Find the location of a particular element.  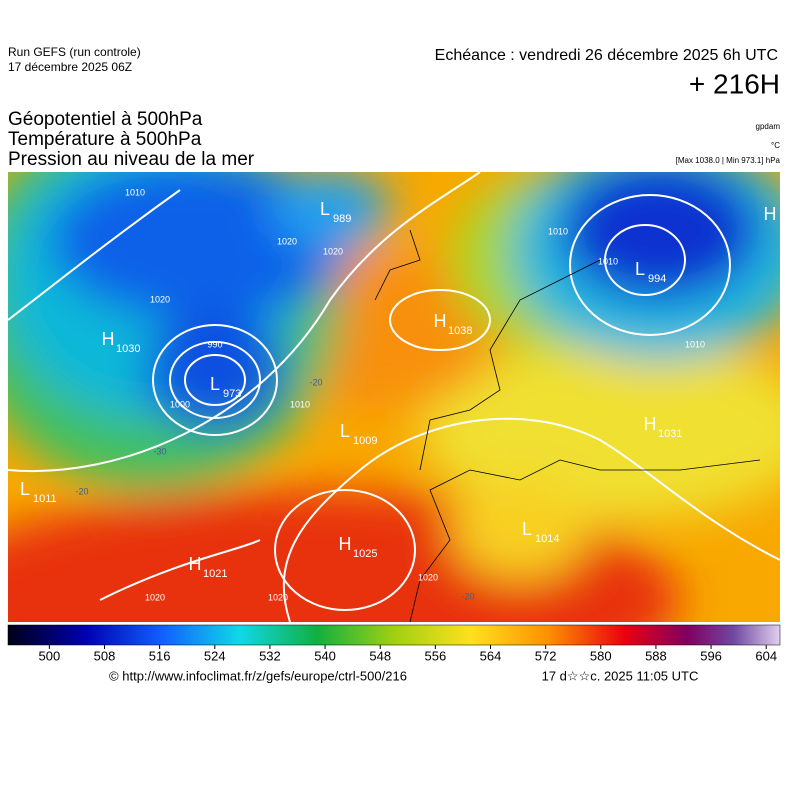

colorbar-tick-label: 588 is located at coordinates (656, 655).